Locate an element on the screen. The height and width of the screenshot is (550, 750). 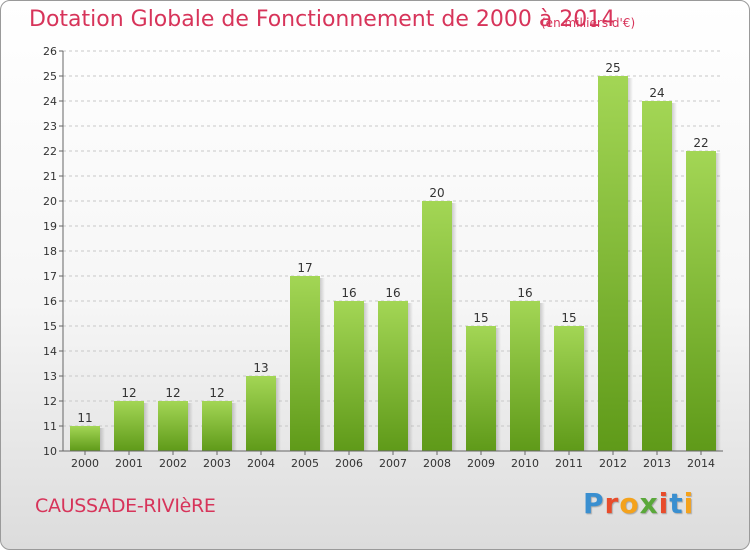
x-tick-label: 2000 is located at coordinates (85, 463).